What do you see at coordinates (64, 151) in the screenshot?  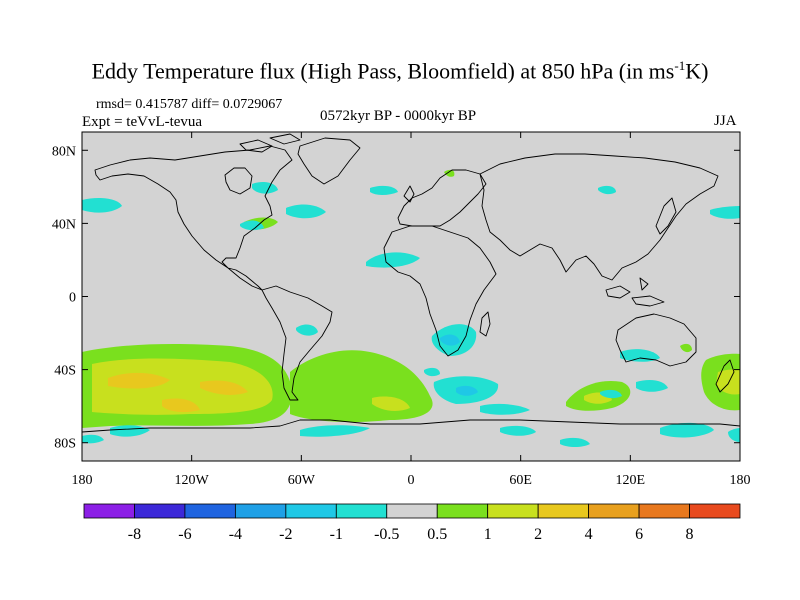 I see `lat-label: 80N` at bounding box center [64, 151].